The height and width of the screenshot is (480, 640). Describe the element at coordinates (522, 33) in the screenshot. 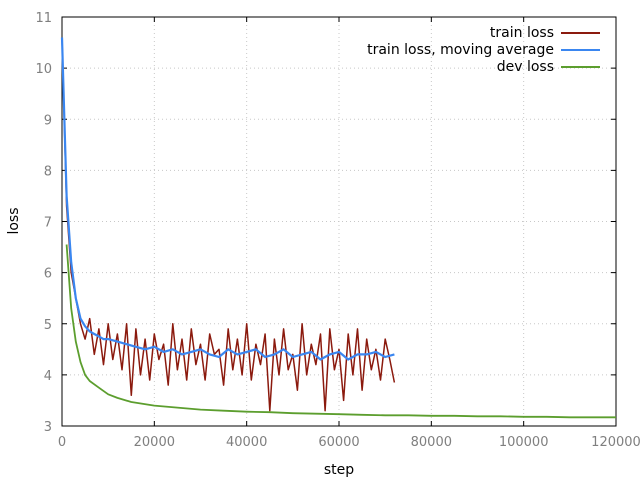

I see `legend-label: train loss` at that location.